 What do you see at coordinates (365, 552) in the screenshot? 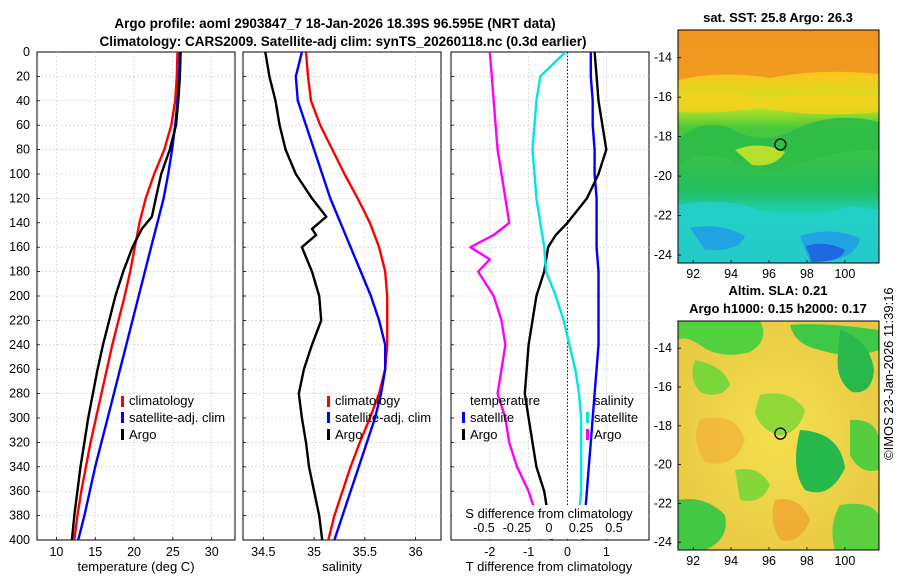
I see `x-tick-label: 35.5` at bounding box center [365, 552].